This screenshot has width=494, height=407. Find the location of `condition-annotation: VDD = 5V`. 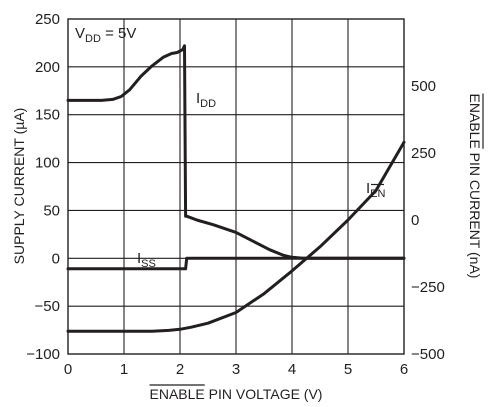

condition-annotation: VDD = 5V is located at coordinates (105, 35).